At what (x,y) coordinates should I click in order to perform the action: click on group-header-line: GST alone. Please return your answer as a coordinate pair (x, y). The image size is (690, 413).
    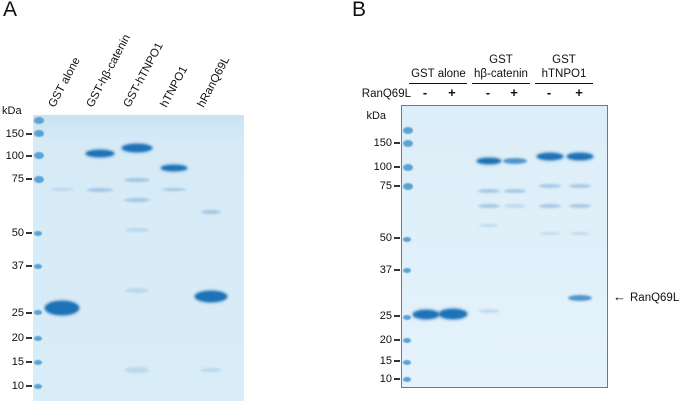
    Looking at the image, I should click on (438, 74).